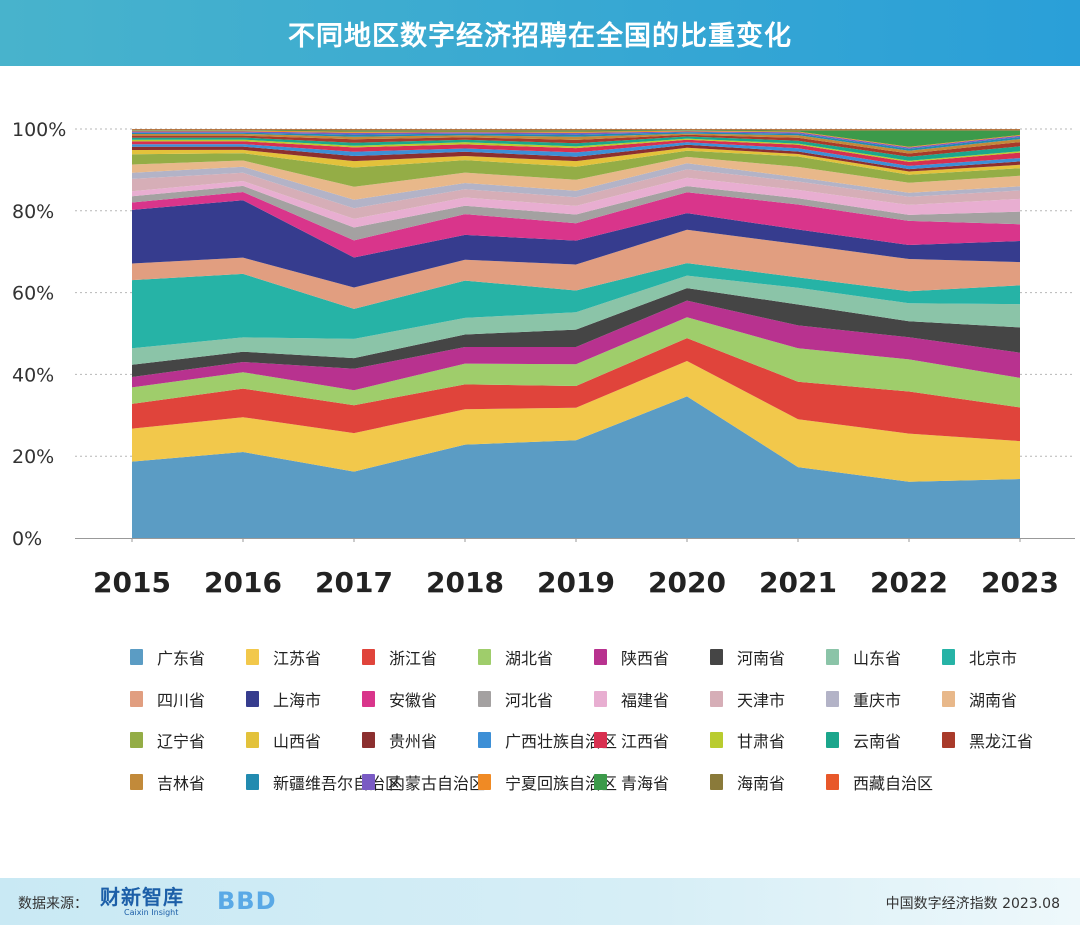  Describe the element at coordinates (297, 658) in the screenshot. I see `legend-label: 江苏省` at that location.